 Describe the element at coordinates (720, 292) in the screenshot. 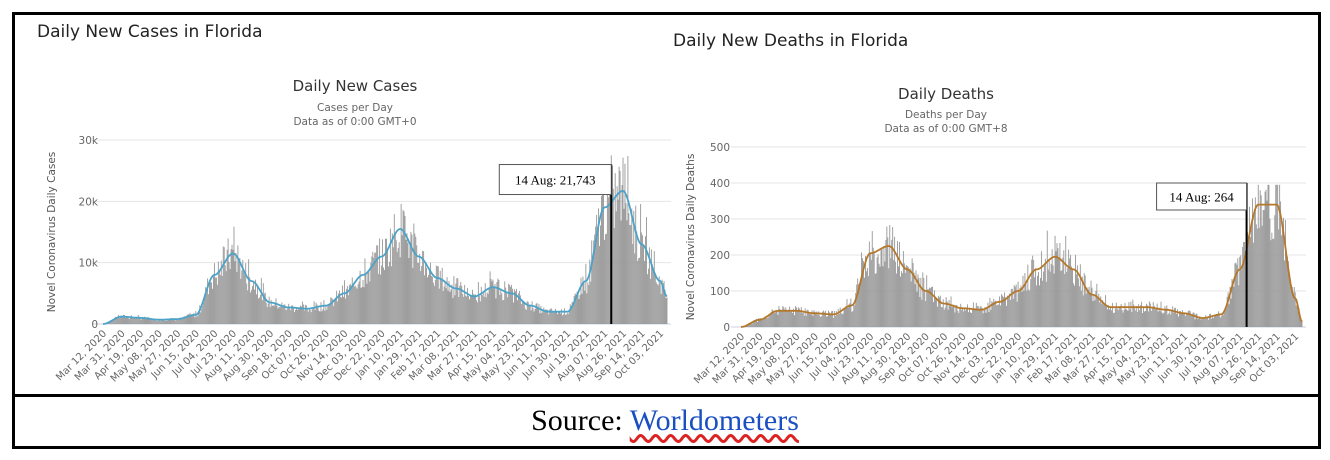

I see `y-tick-label: 100` at that location.